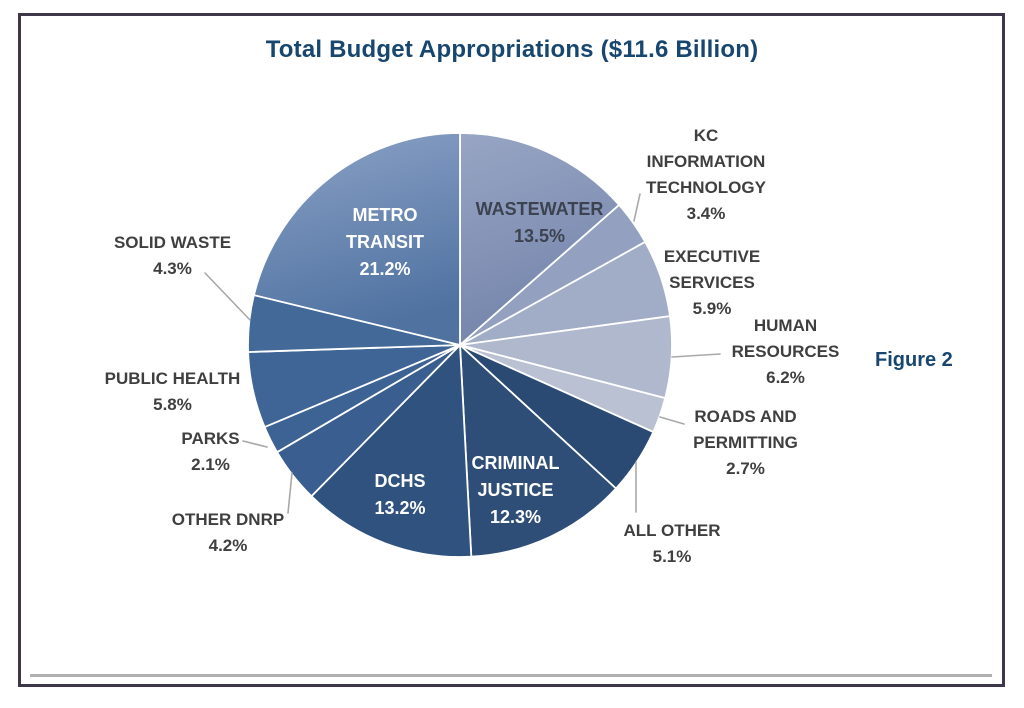 This screenshot has width=1024, height=708. Describe the element at coordinates (785, 338) in the screenshot. I see `slice-label-text: HUMAN RESOURCES` at that location.